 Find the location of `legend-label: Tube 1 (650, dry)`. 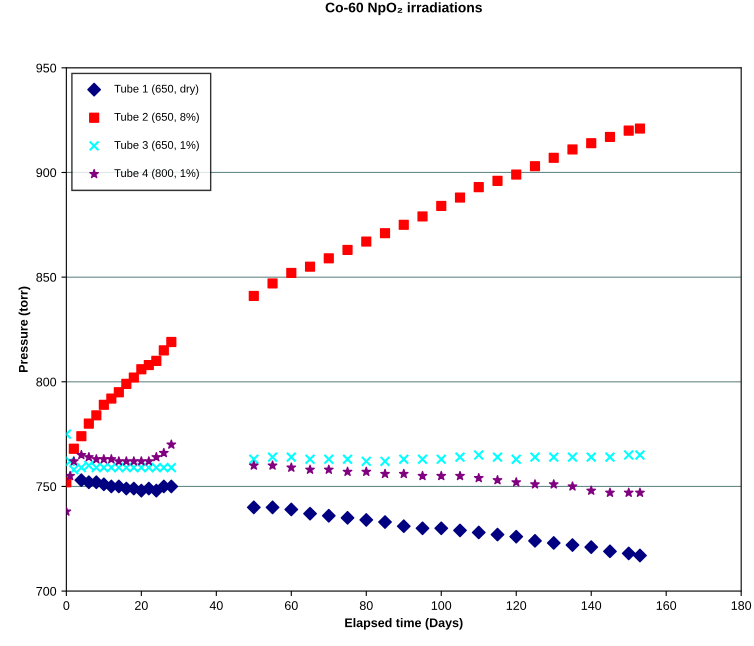

legend-label: Tube 1 (650, dry) is located at coordinates (156, 89).